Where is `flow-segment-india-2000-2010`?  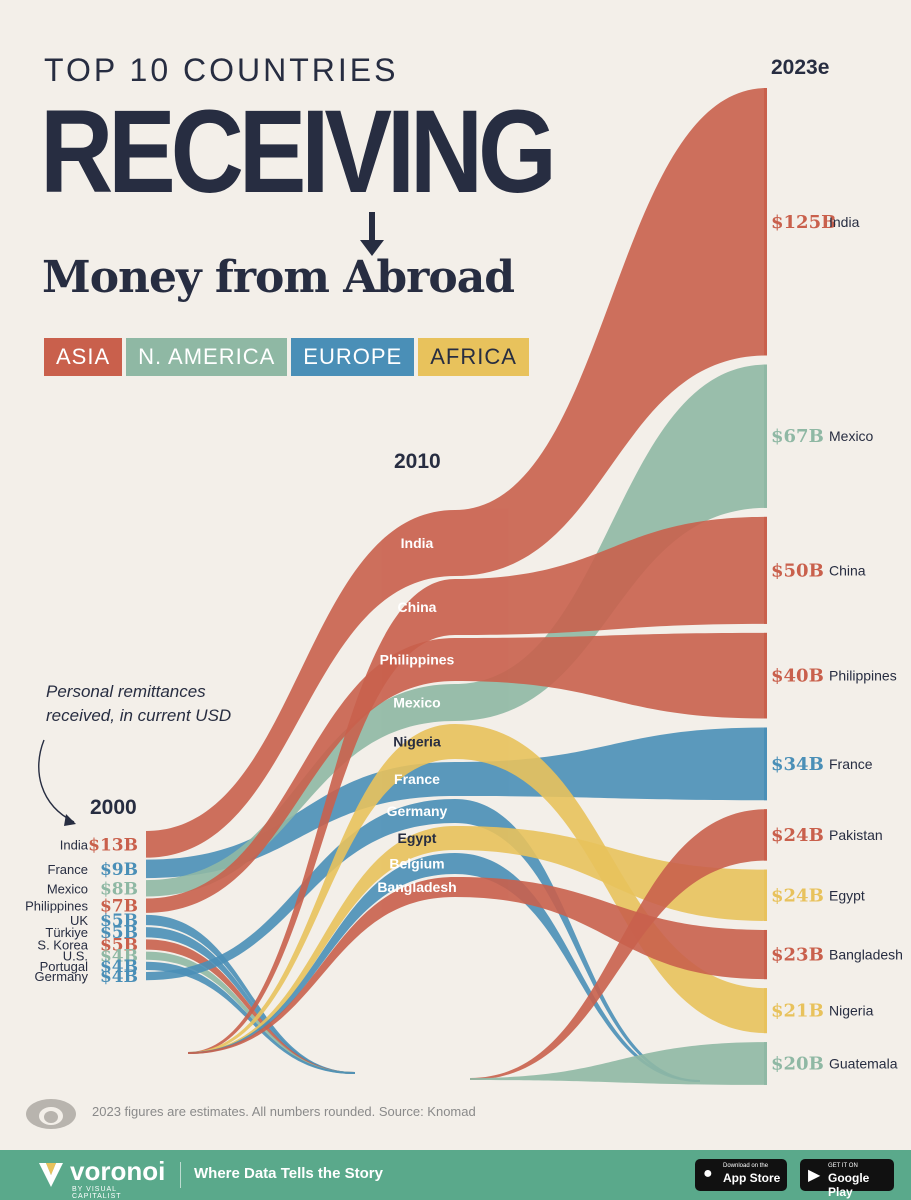
flow-segment-india-2000-2010 is located at coordinates (300, 684).